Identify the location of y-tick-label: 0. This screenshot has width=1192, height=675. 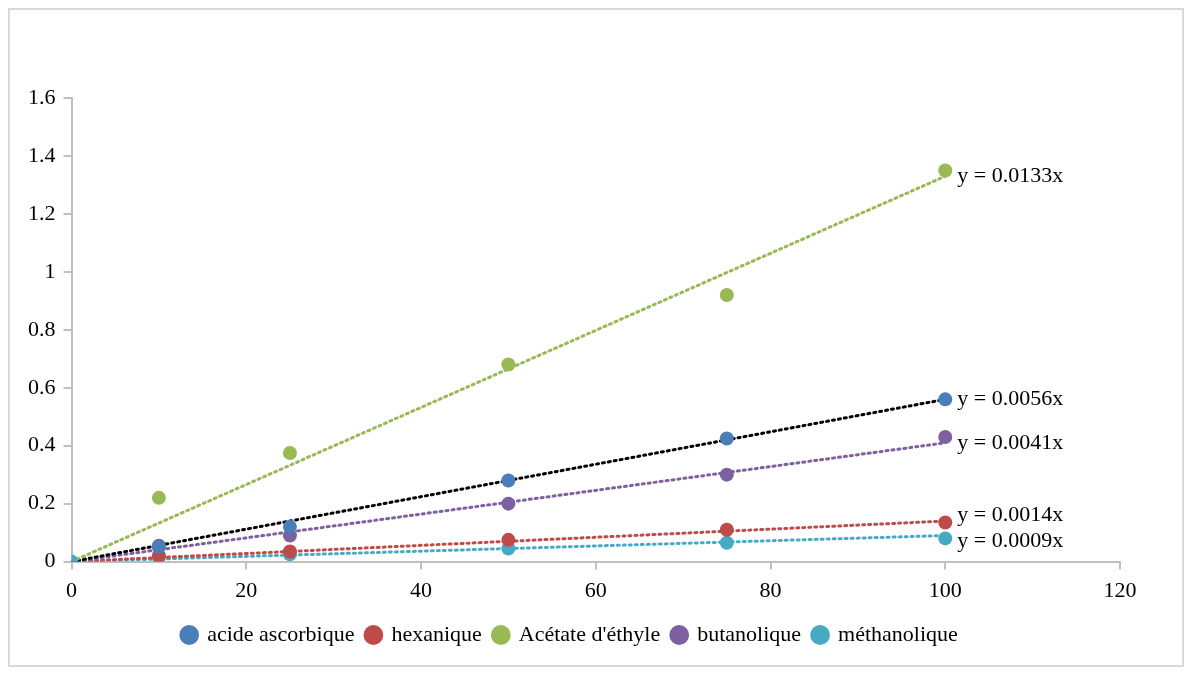
(50, 560).